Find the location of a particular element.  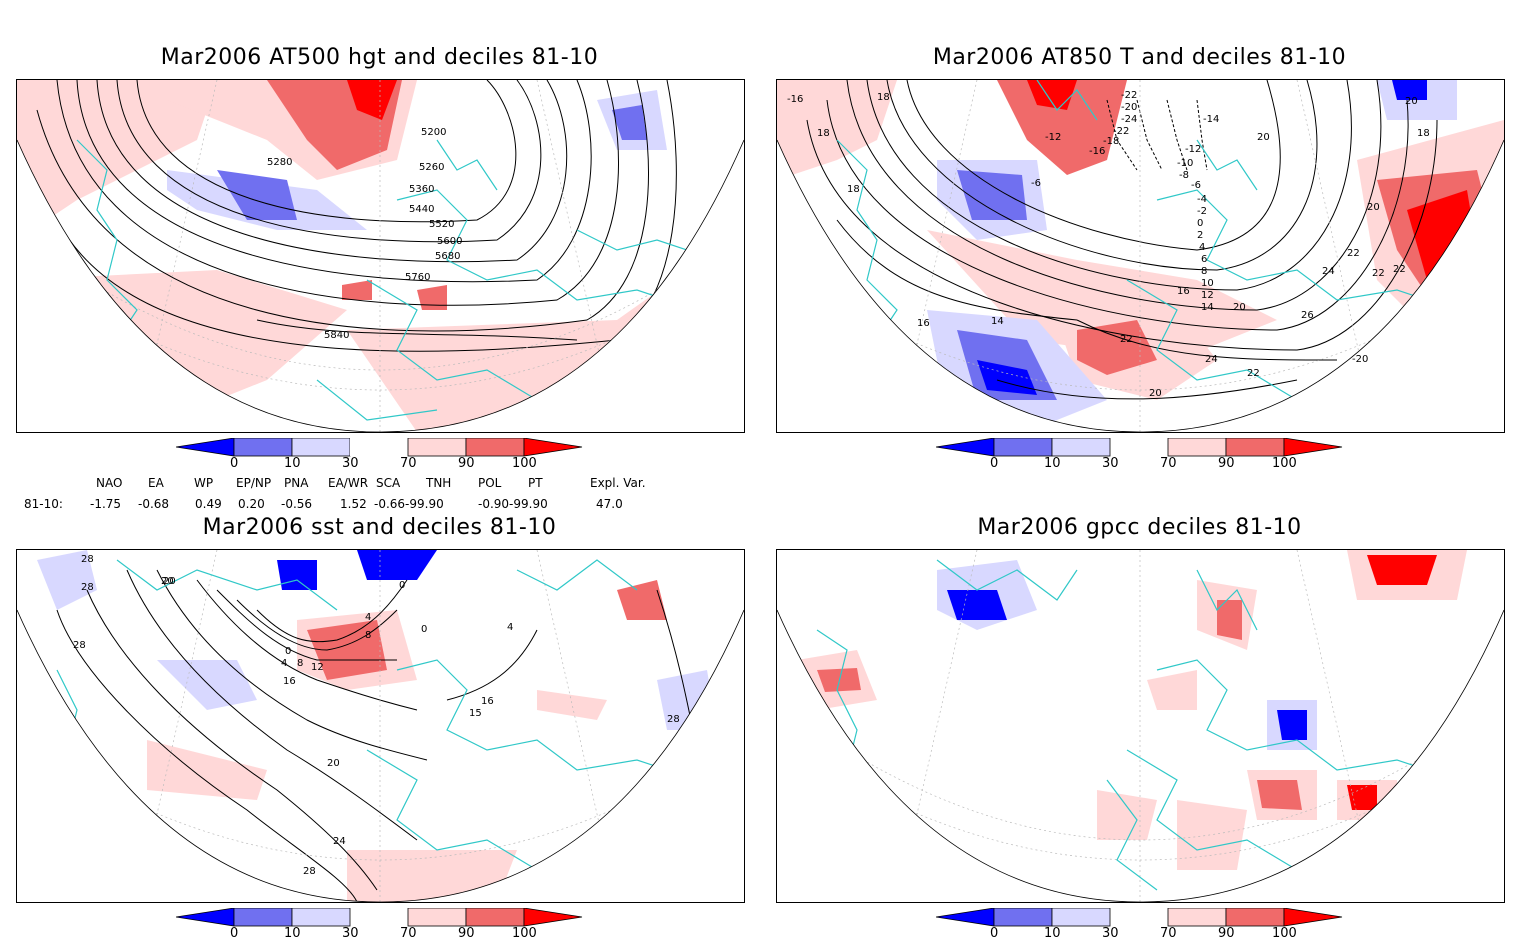

index-header: Expl. Var. is located at coordinates (618, 483).